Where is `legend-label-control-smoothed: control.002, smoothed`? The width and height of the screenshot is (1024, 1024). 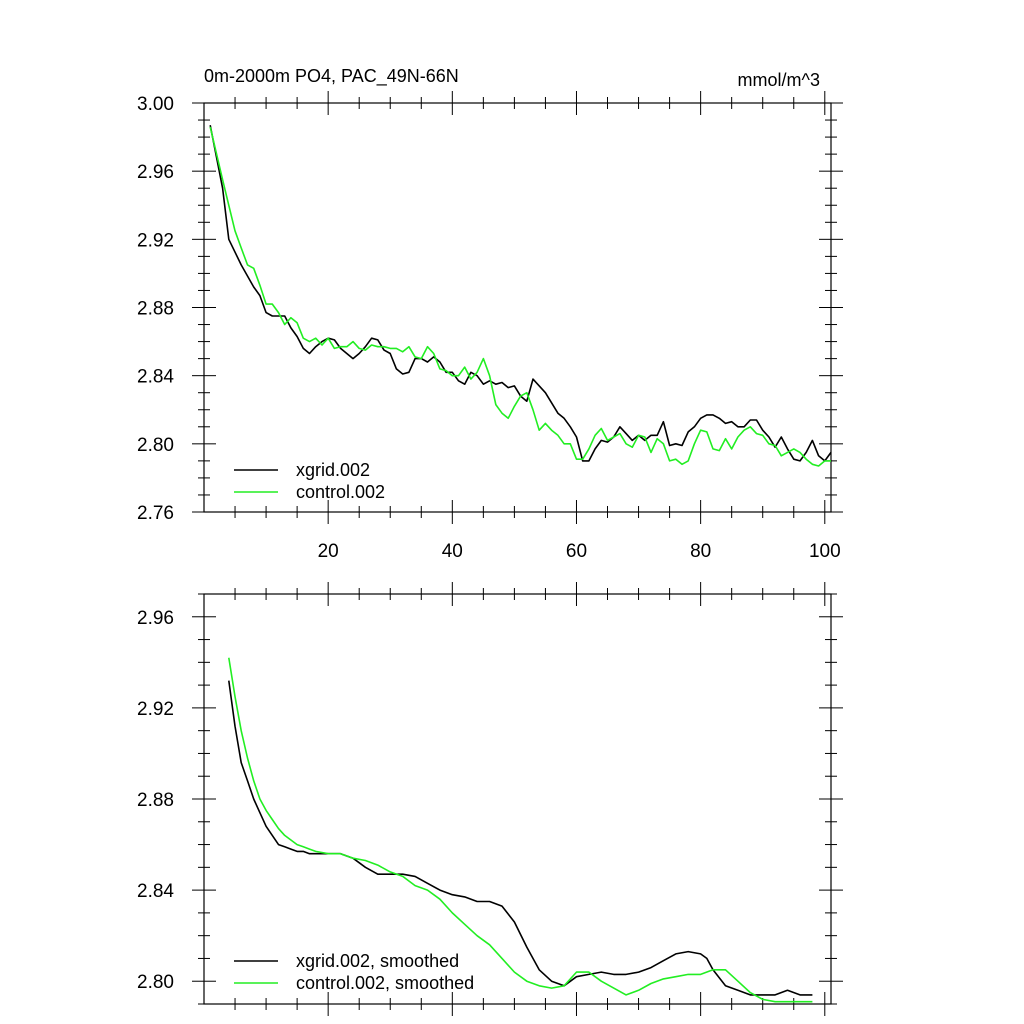
legend-label-control-smoothed: control.002, smoothed is located at coordinates (385, 983).